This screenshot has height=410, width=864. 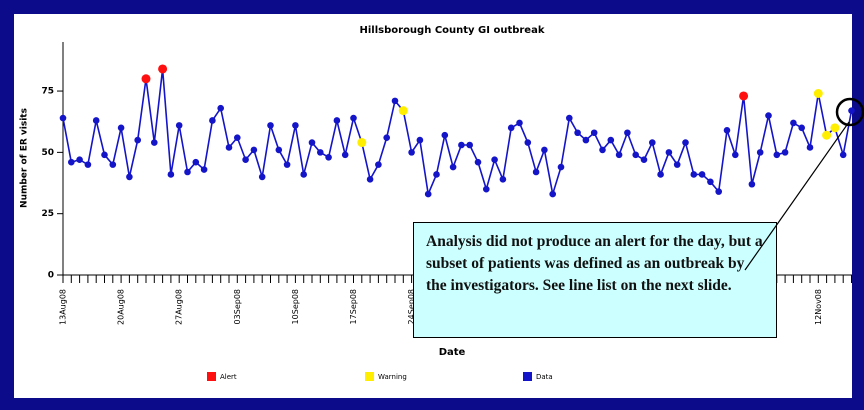 I want to click on x-tick-label: 13Aug08, so click(x=63, y=307).